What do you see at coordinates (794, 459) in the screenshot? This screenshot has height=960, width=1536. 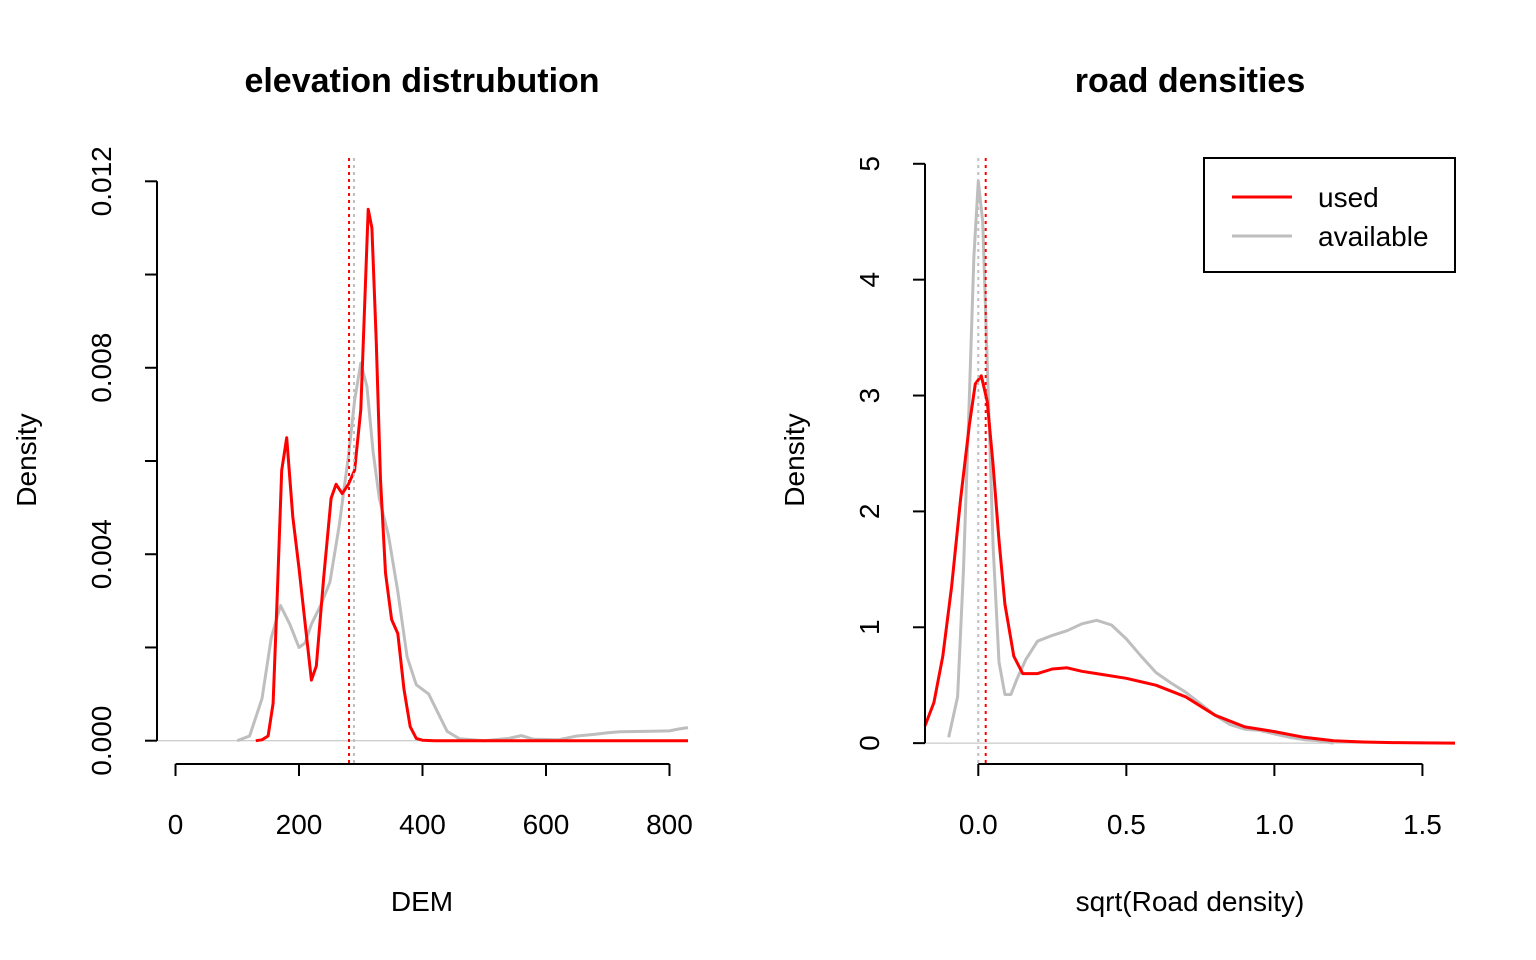 I see `road-density-y-axis-label: Density` at bounding box center [794, 459].